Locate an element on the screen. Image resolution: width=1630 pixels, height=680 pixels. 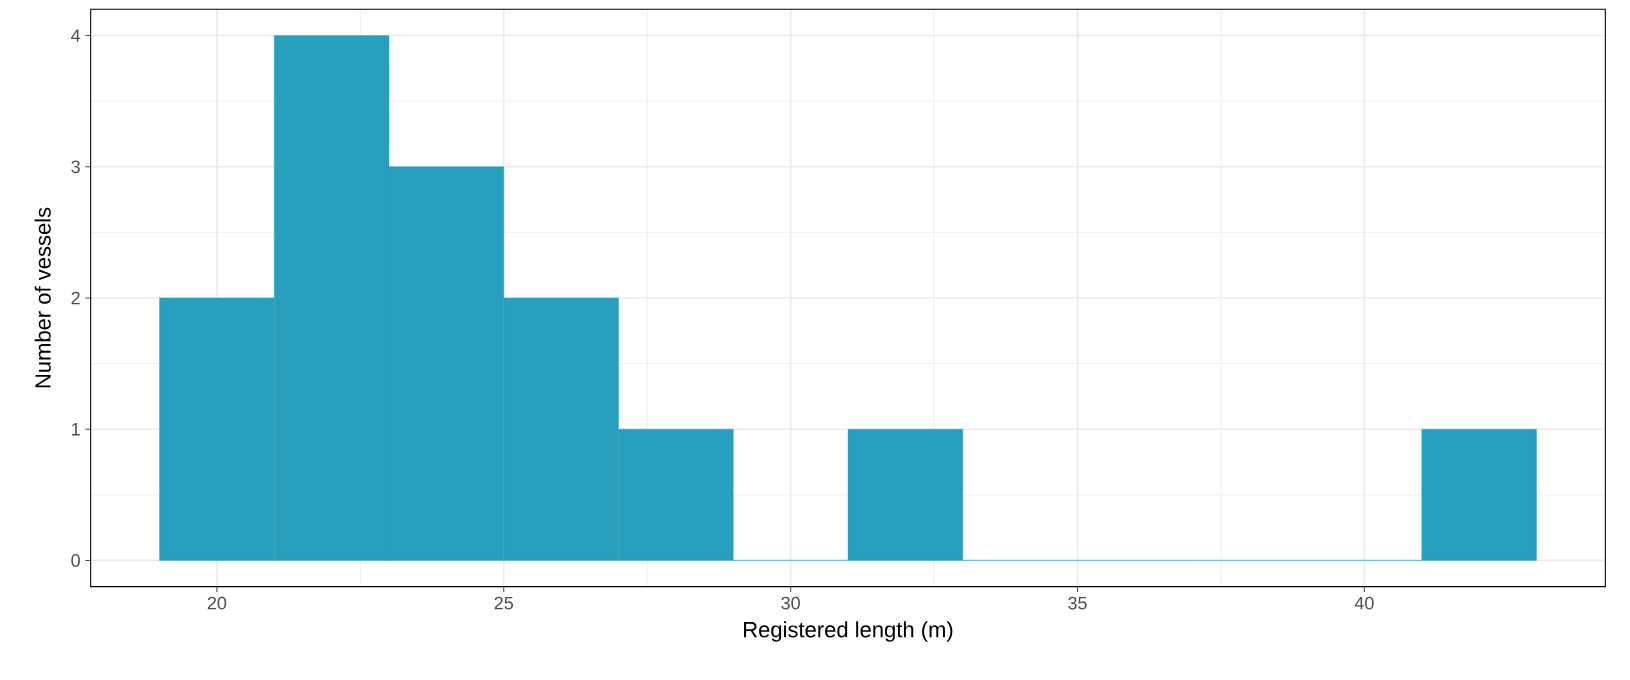
y-tick-label: 2 is located at coordinates (75, 298).